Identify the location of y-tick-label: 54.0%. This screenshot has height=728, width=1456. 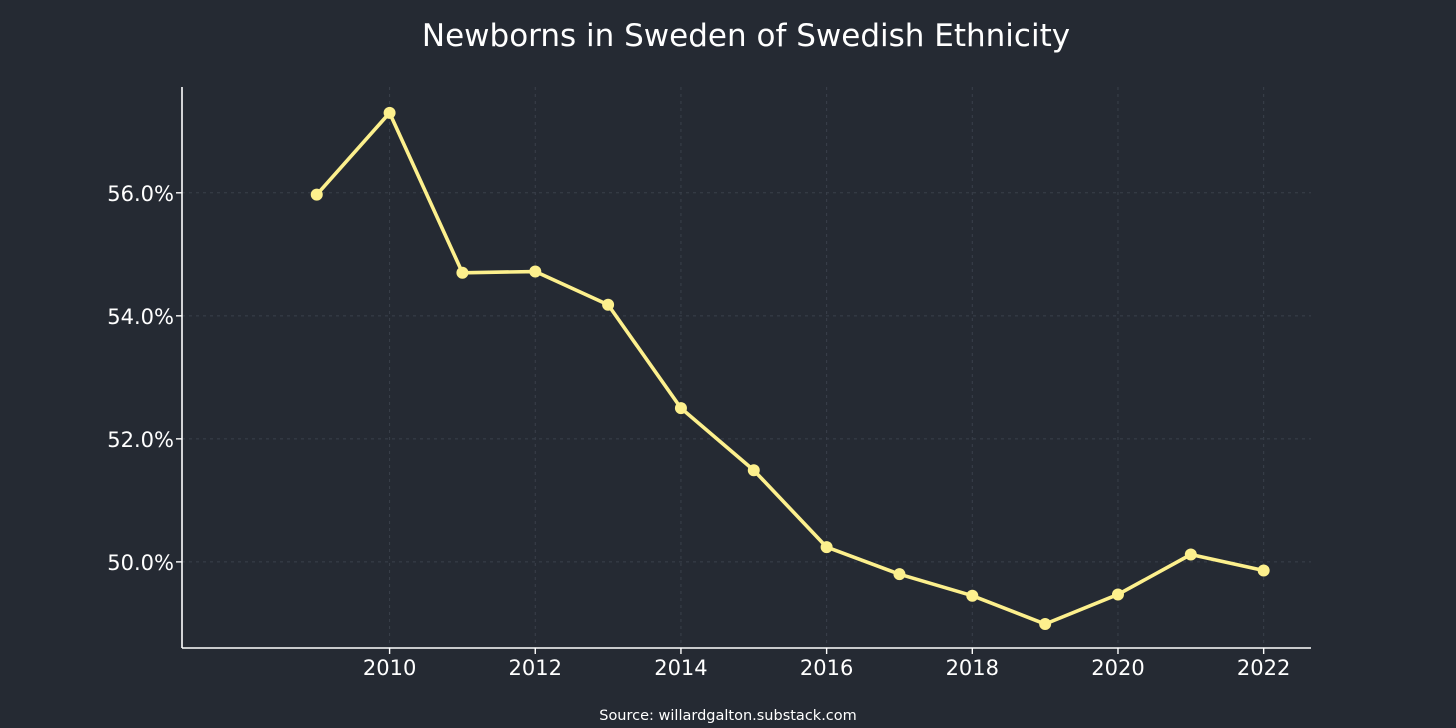
(140, 317).